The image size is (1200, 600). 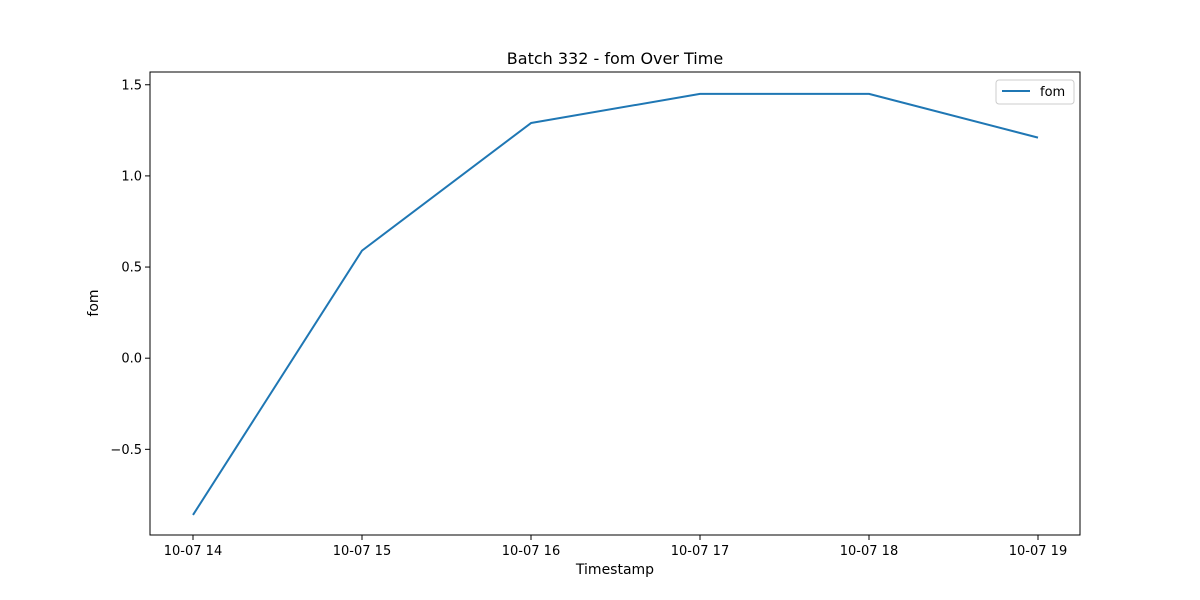 I want to click on x-tick-label: 10-07 15, so click(x=362, y=551).